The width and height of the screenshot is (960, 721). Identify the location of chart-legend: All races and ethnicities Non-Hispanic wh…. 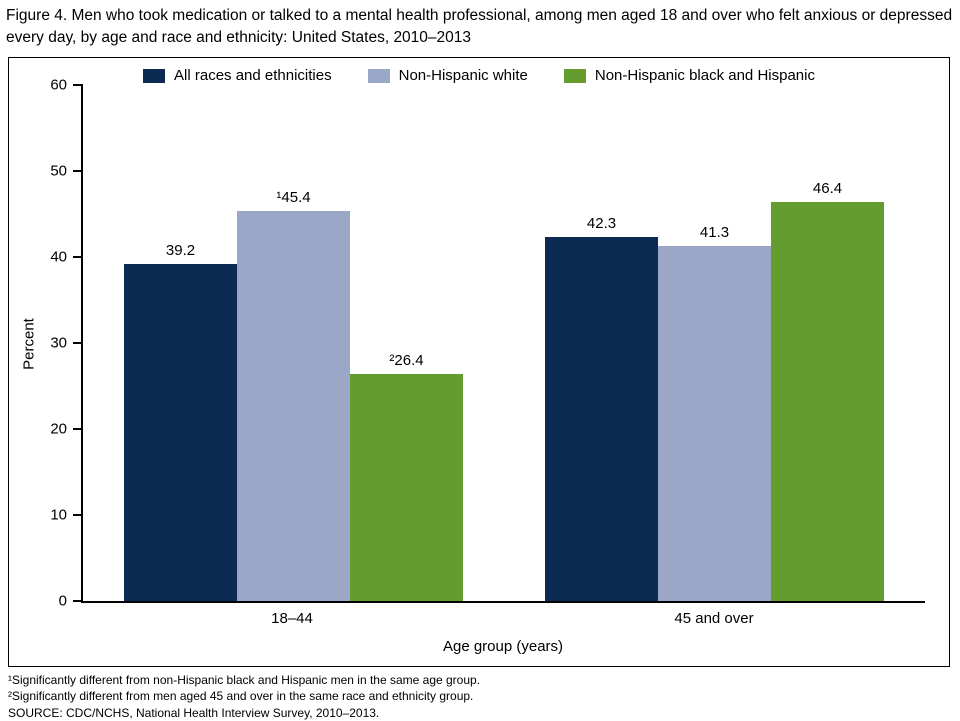
(479, 75).